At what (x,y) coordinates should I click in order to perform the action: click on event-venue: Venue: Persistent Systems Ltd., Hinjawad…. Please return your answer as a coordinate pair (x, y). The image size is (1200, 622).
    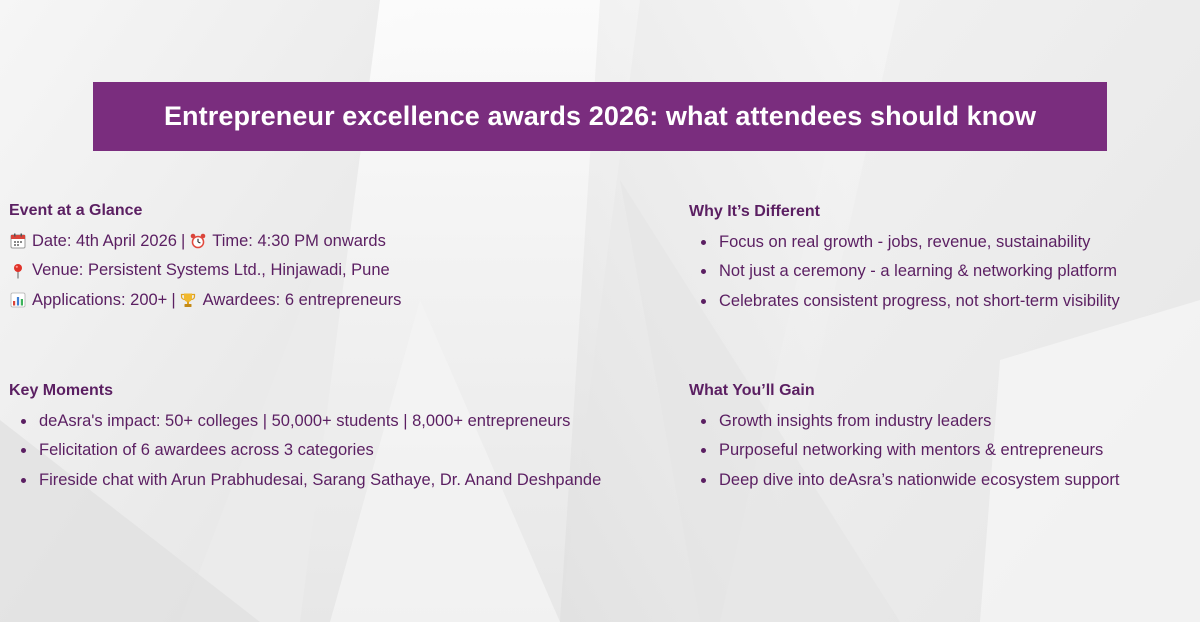
    Looking at the image, I should click on (211, 270).